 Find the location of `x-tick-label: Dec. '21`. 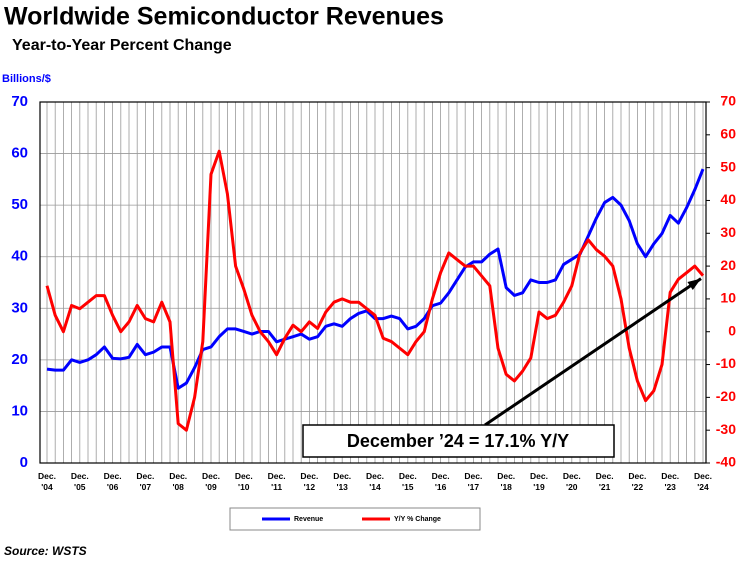

x-tick-label: Dec. '21 is located at coordinates (604, 481).